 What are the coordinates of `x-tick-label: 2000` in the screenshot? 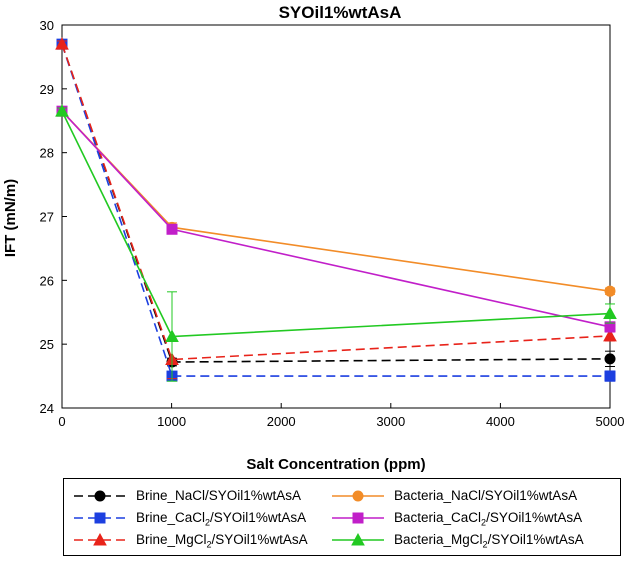 It's located at (281, 421).